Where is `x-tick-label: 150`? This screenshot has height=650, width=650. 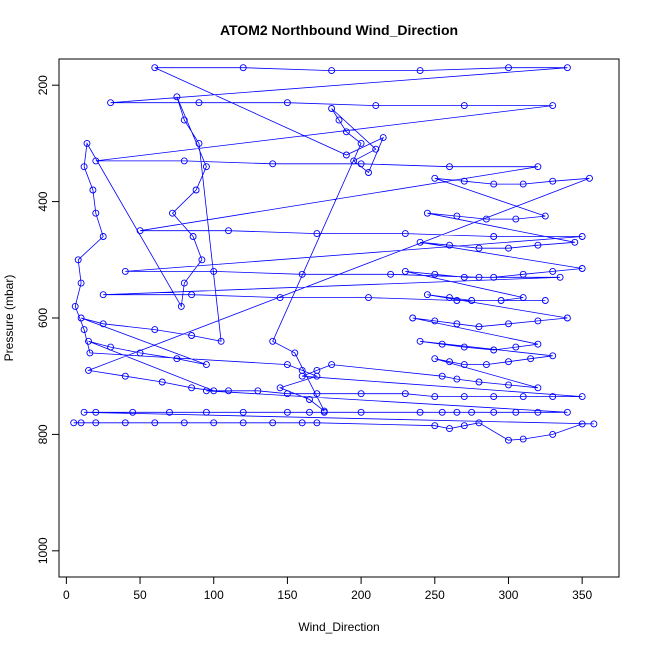
x-tick-label: 150 is located at coordinates (287, 595).